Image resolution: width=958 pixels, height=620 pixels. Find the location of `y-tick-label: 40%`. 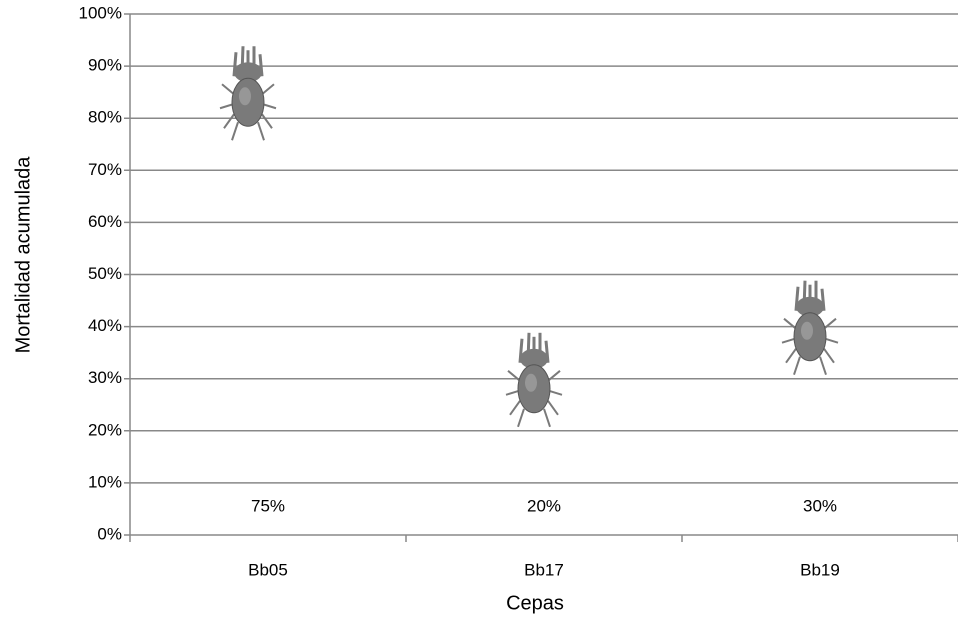

y-tick-label: 40% is located at coordinates (105, 325).